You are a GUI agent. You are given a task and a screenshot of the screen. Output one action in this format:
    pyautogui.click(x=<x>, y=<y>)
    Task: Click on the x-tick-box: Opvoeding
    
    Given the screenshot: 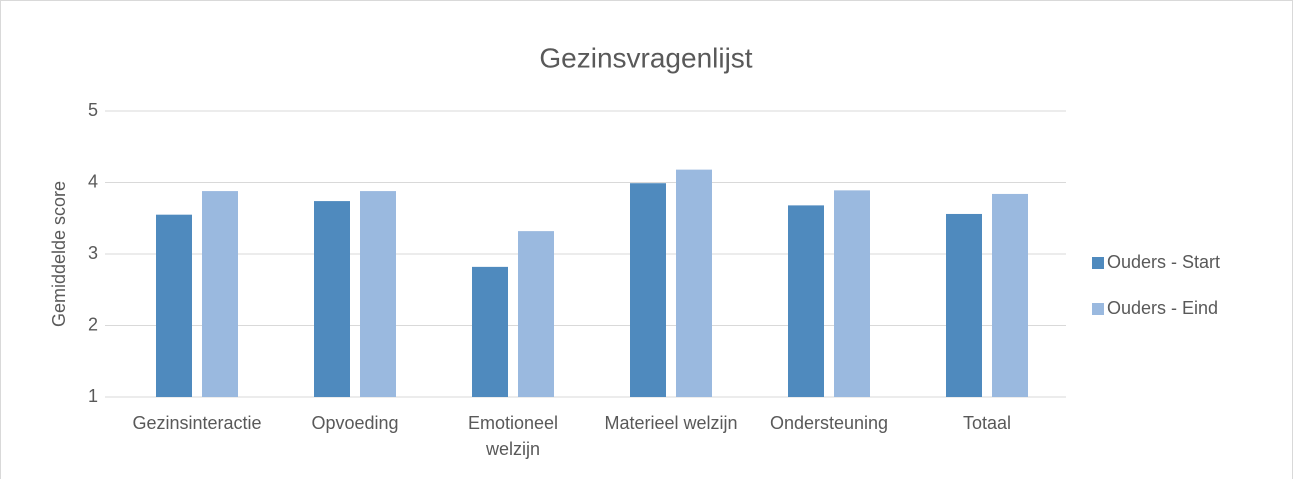 What is the action you would take?
    pyautogui.click(x=355, y=423)
    